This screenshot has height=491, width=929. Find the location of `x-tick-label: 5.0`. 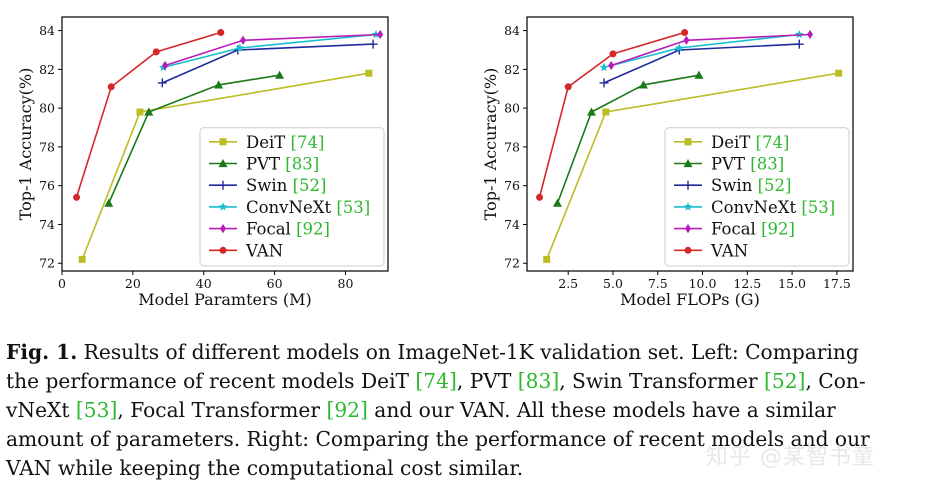

x-tick-label: 5.0 is located at coordinates (613, 283).